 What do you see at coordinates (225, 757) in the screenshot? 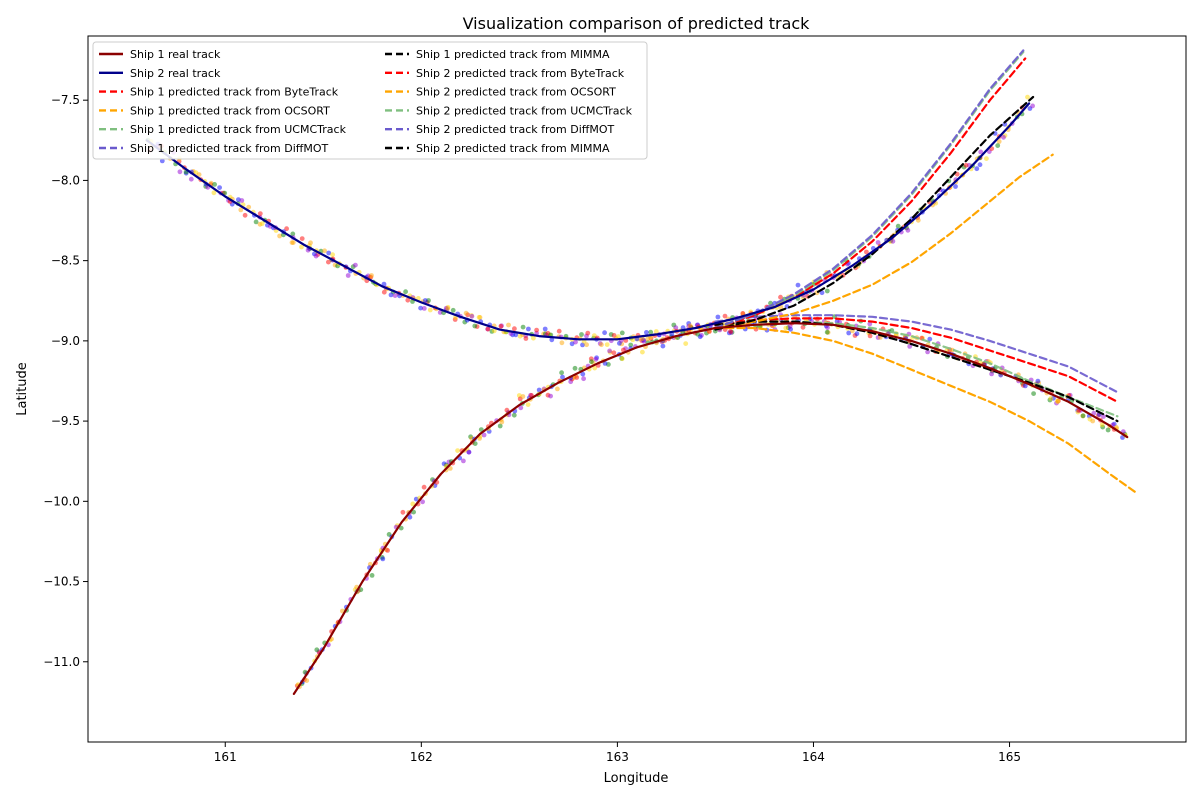
I see `x-tick-label: 161` at bounding box center [225, 757].